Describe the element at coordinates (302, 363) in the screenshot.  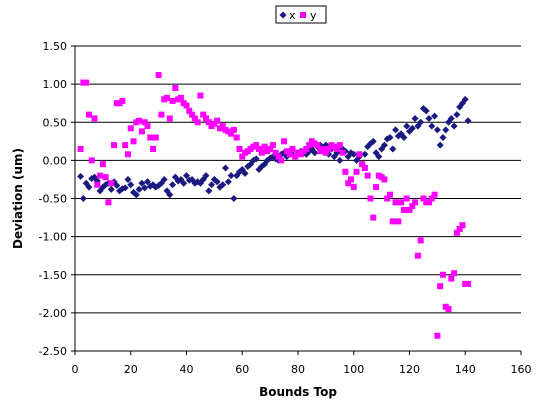
I see `x-axis: 0 20 40 60 80 100 120 140 160` at that location.